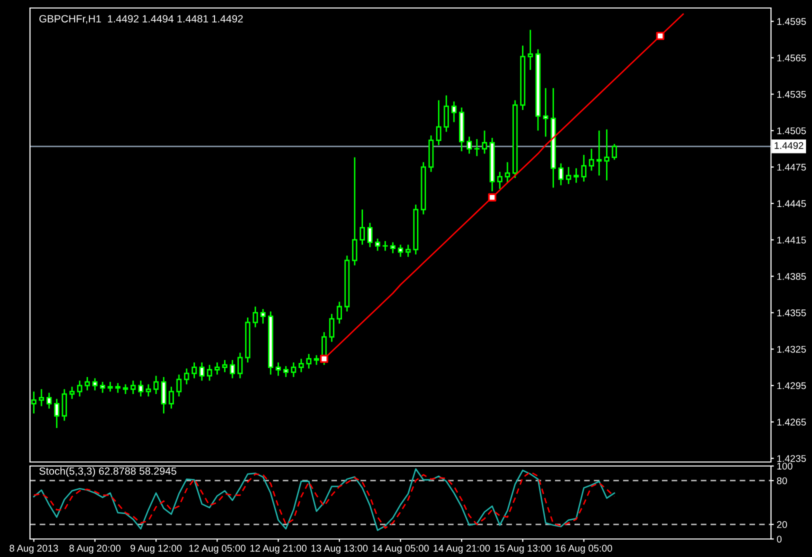 The width and height of the screenshot is (812, 557). I want to click on y-tick-label: 1.4565, so click(791, 58).